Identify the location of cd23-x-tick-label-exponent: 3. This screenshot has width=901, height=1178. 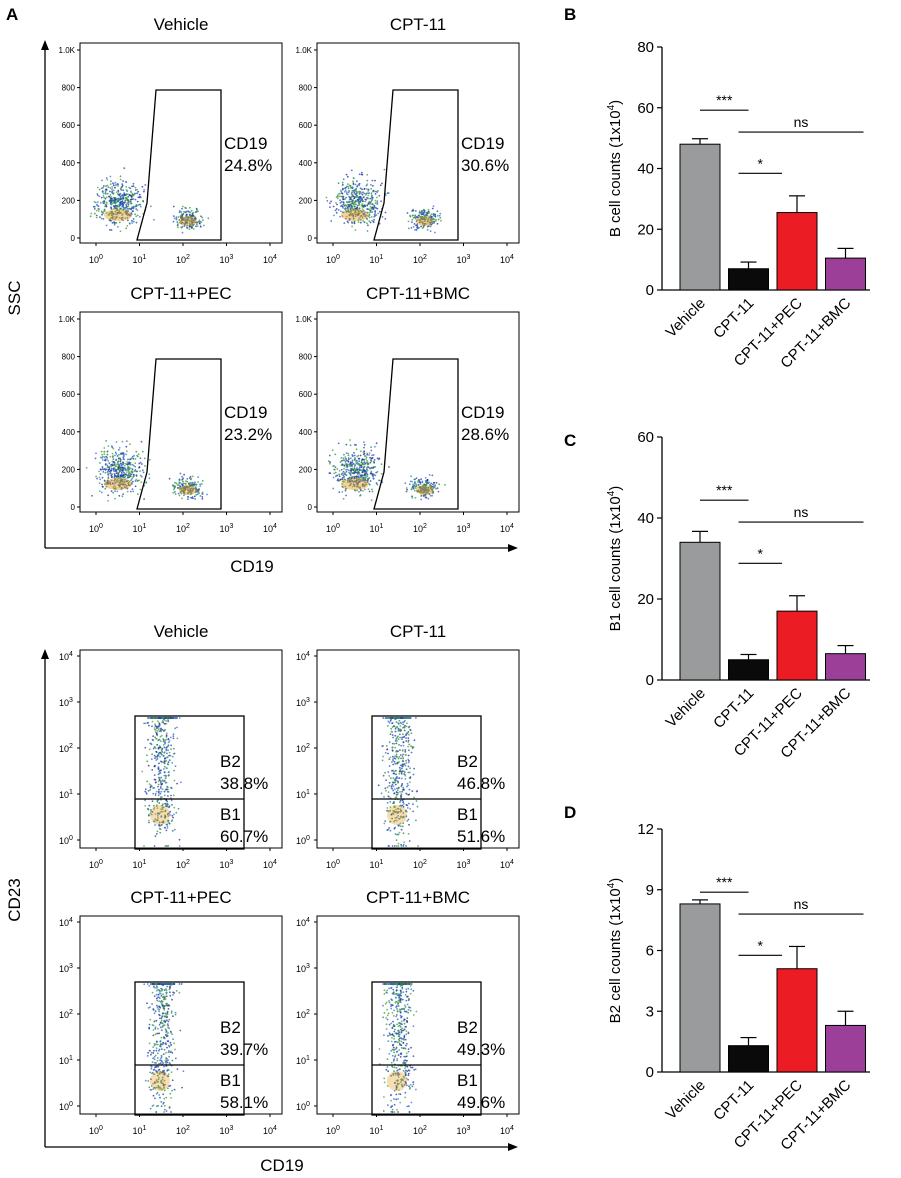
(469, 1128).